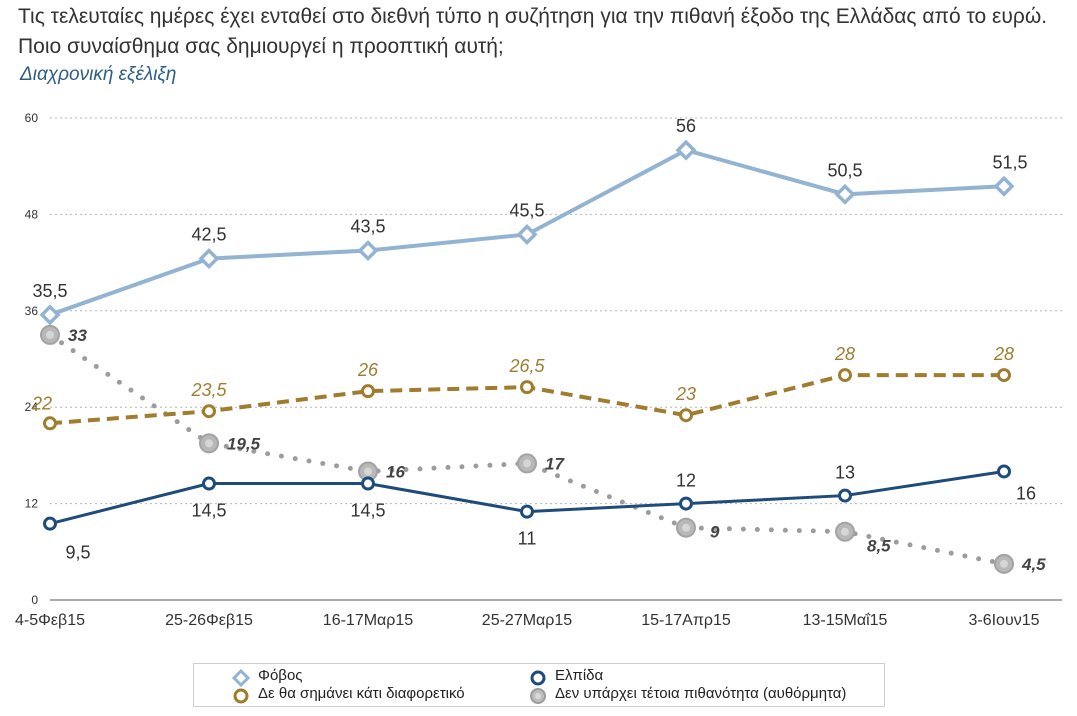  What do you see at coordinates (845, 473) in the screenshot?
I see `data-label: 13` at bounding box center [845, 473].